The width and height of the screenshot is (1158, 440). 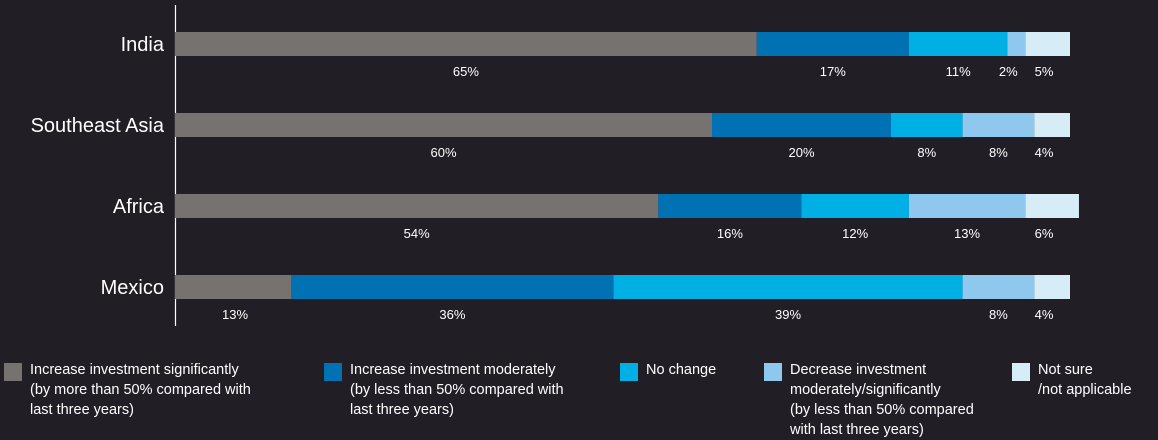 What do you see at coordinates (235, 314) in the screenshot?
I see `data-label-mexico-series-0: 13%` at bounding box center [235, 314].